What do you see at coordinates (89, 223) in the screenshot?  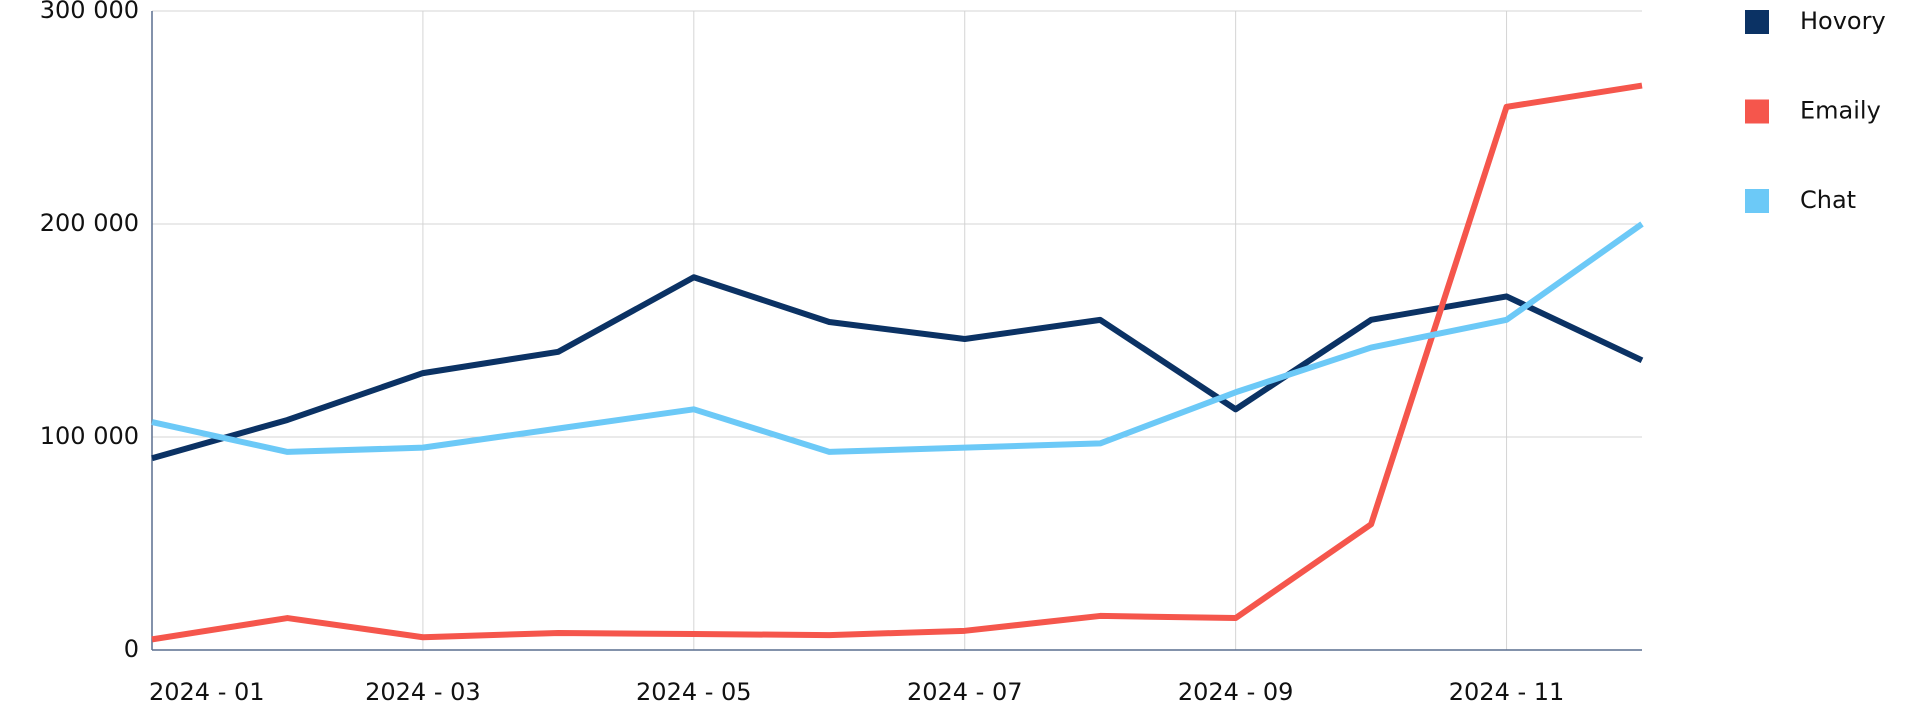 I see `y-tick-label: 200 000` at bounding box center [89, 223].